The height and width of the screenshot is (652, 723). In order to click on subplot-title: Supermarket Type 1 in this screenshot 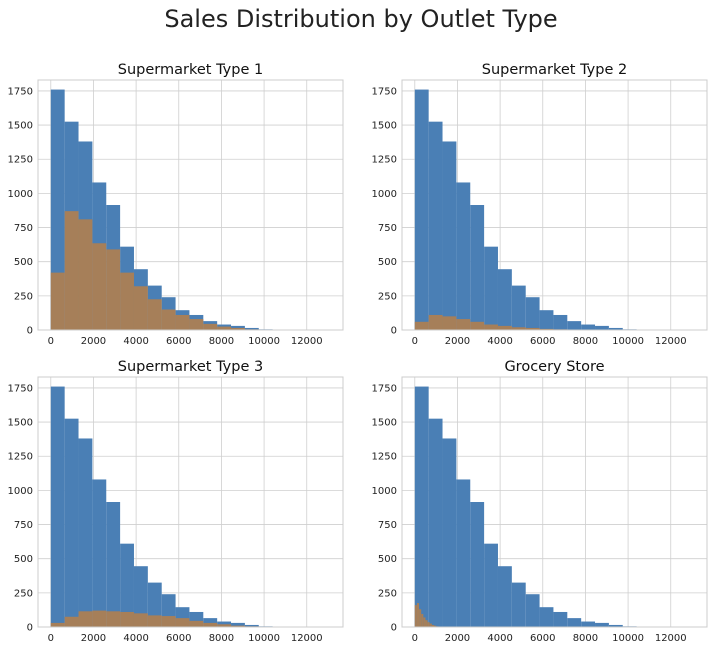, I will do `click(190, 70)`.